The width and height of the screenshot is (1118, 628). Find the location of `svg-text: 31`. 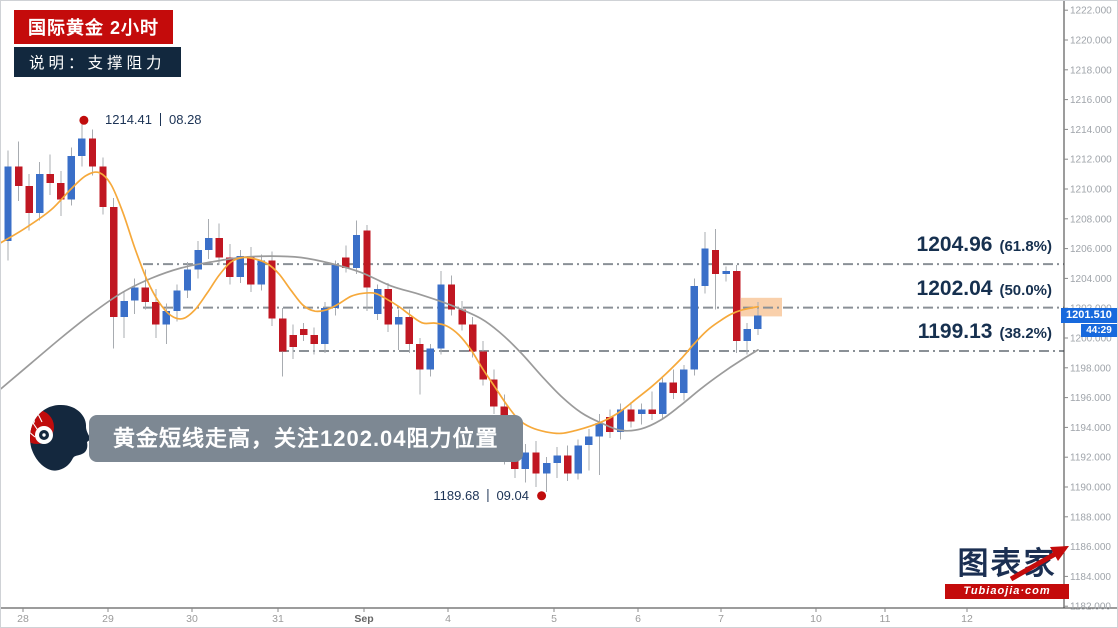

svg-text: 31 is located at coordinates (278, 619).